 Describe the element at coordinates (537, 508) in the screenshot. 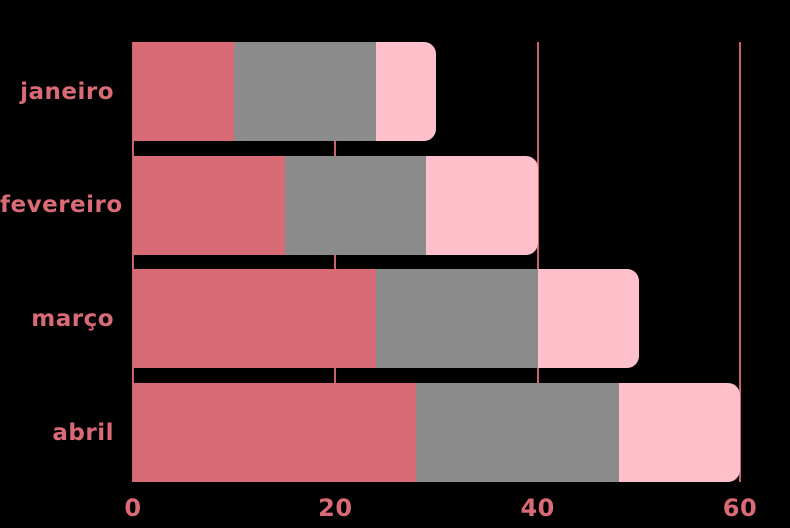

I see `x-tick-label-40: 40` at that location.